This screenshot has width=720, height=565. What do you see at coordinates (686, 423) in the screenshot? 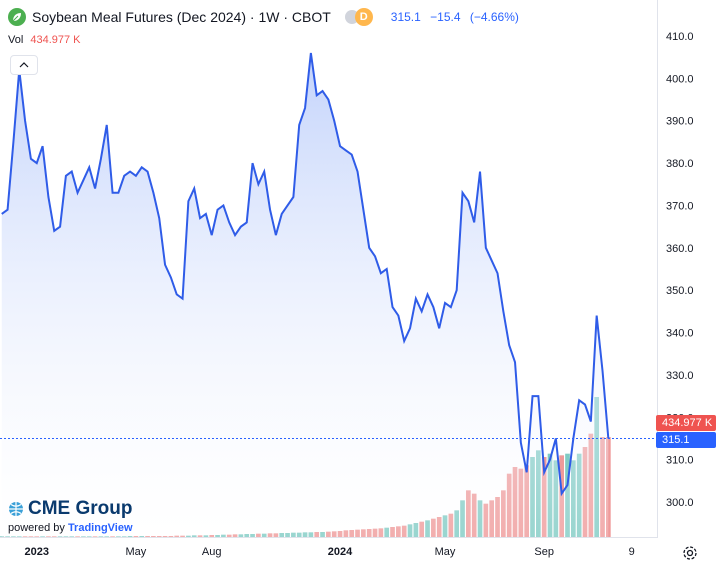
I see `volume-price-tag: 434.977 K` at bounding box center [686, 423].